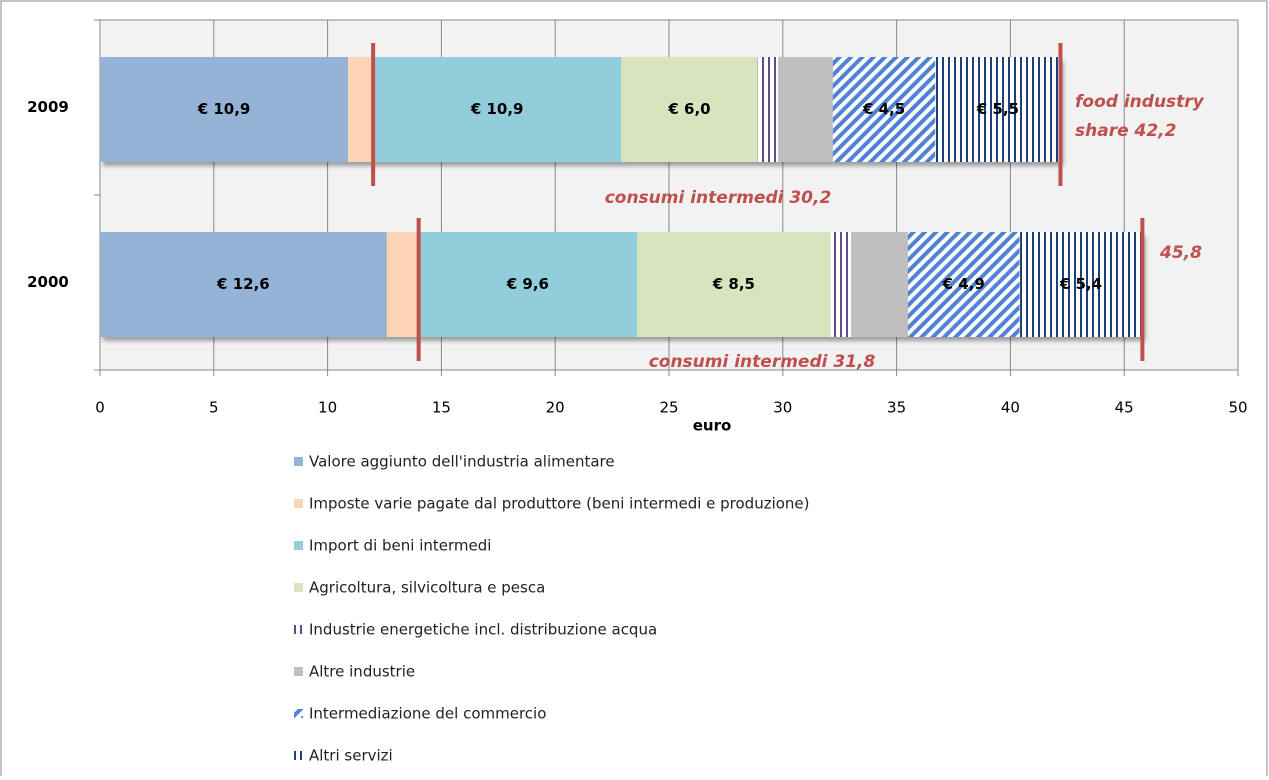  I want to click on value-label: € 9,6, so click(527, 284).